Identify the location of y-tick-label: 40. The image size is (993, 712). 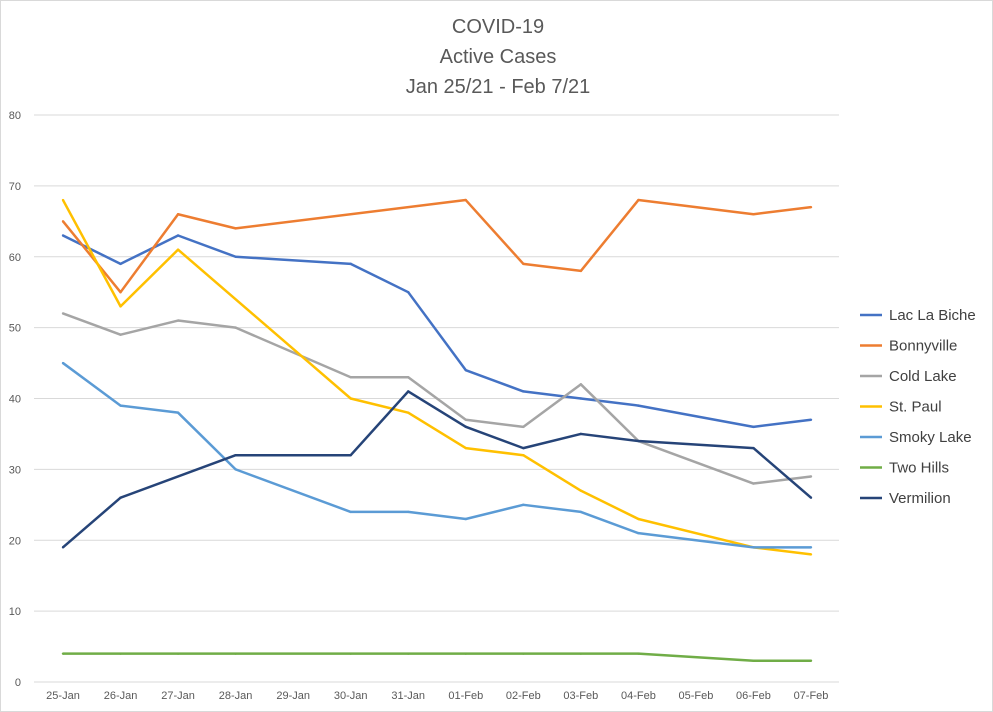
(15, 400).